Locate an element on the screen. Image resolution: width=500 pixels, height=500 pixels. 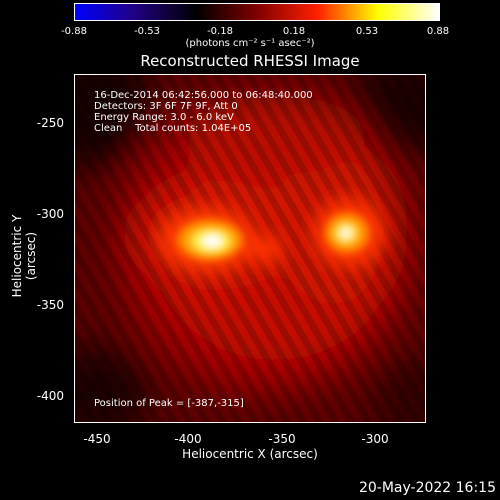
info-peak-position: Position of Peak = [-387,-315] is located at coordinates (169, 403).